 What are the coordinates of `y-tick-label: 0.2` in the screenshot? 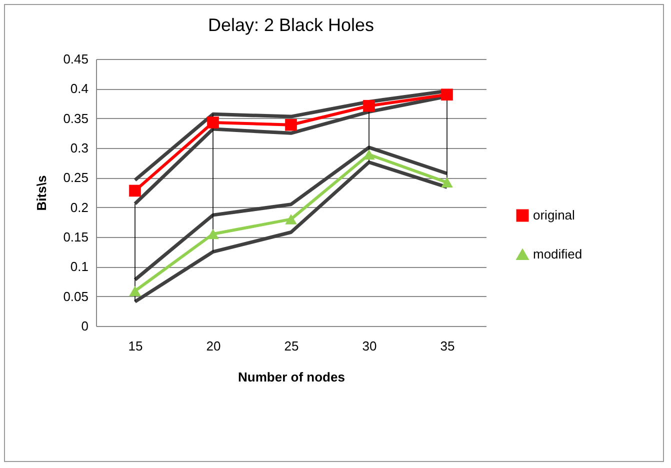 It's located at (79, 207).